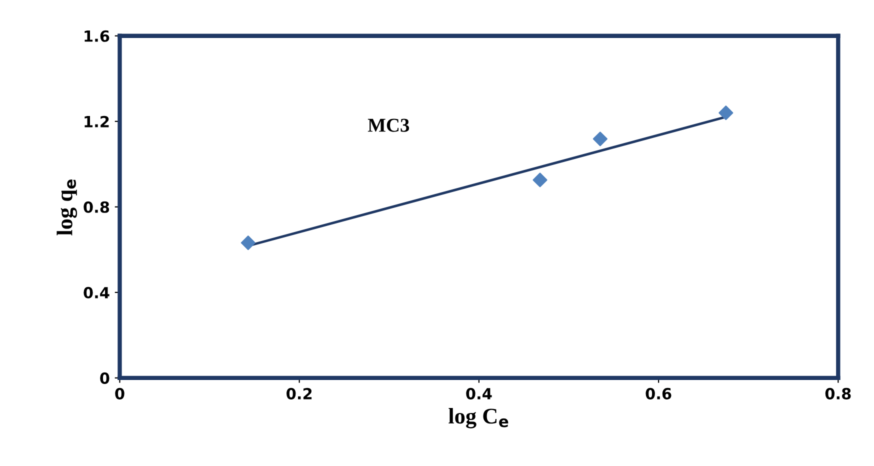 The width and height of the screenshot is (874, 466). What do you see at coordinates (119, 394) in the screenshot?
I see `x-tick-label: 0` at bounding box center [119, 394].